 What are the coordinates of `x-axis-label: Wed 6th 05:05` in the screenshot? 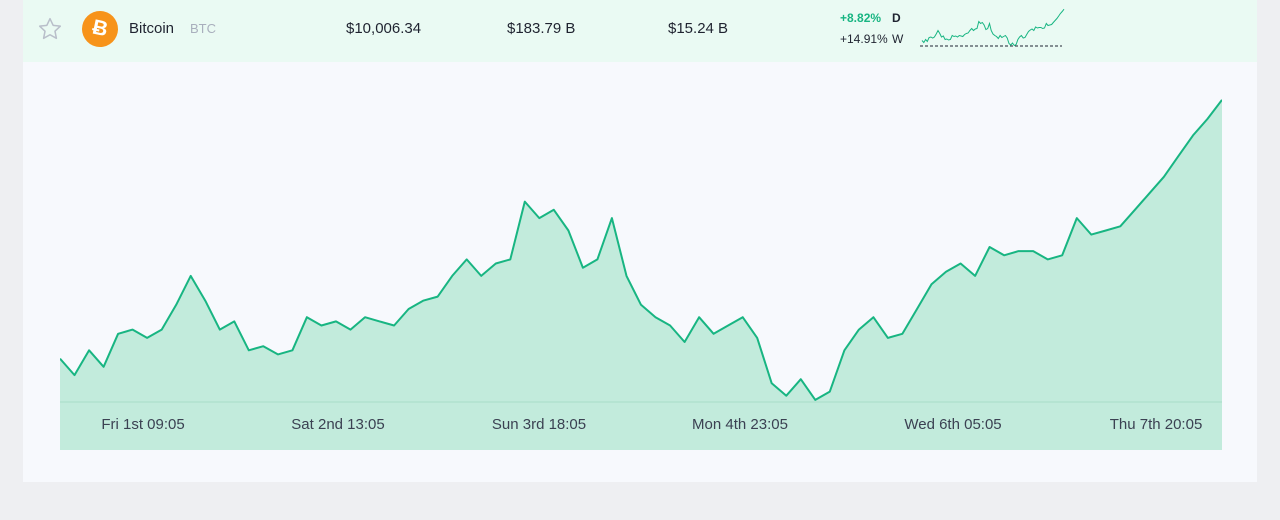 It's located at (953, 424).